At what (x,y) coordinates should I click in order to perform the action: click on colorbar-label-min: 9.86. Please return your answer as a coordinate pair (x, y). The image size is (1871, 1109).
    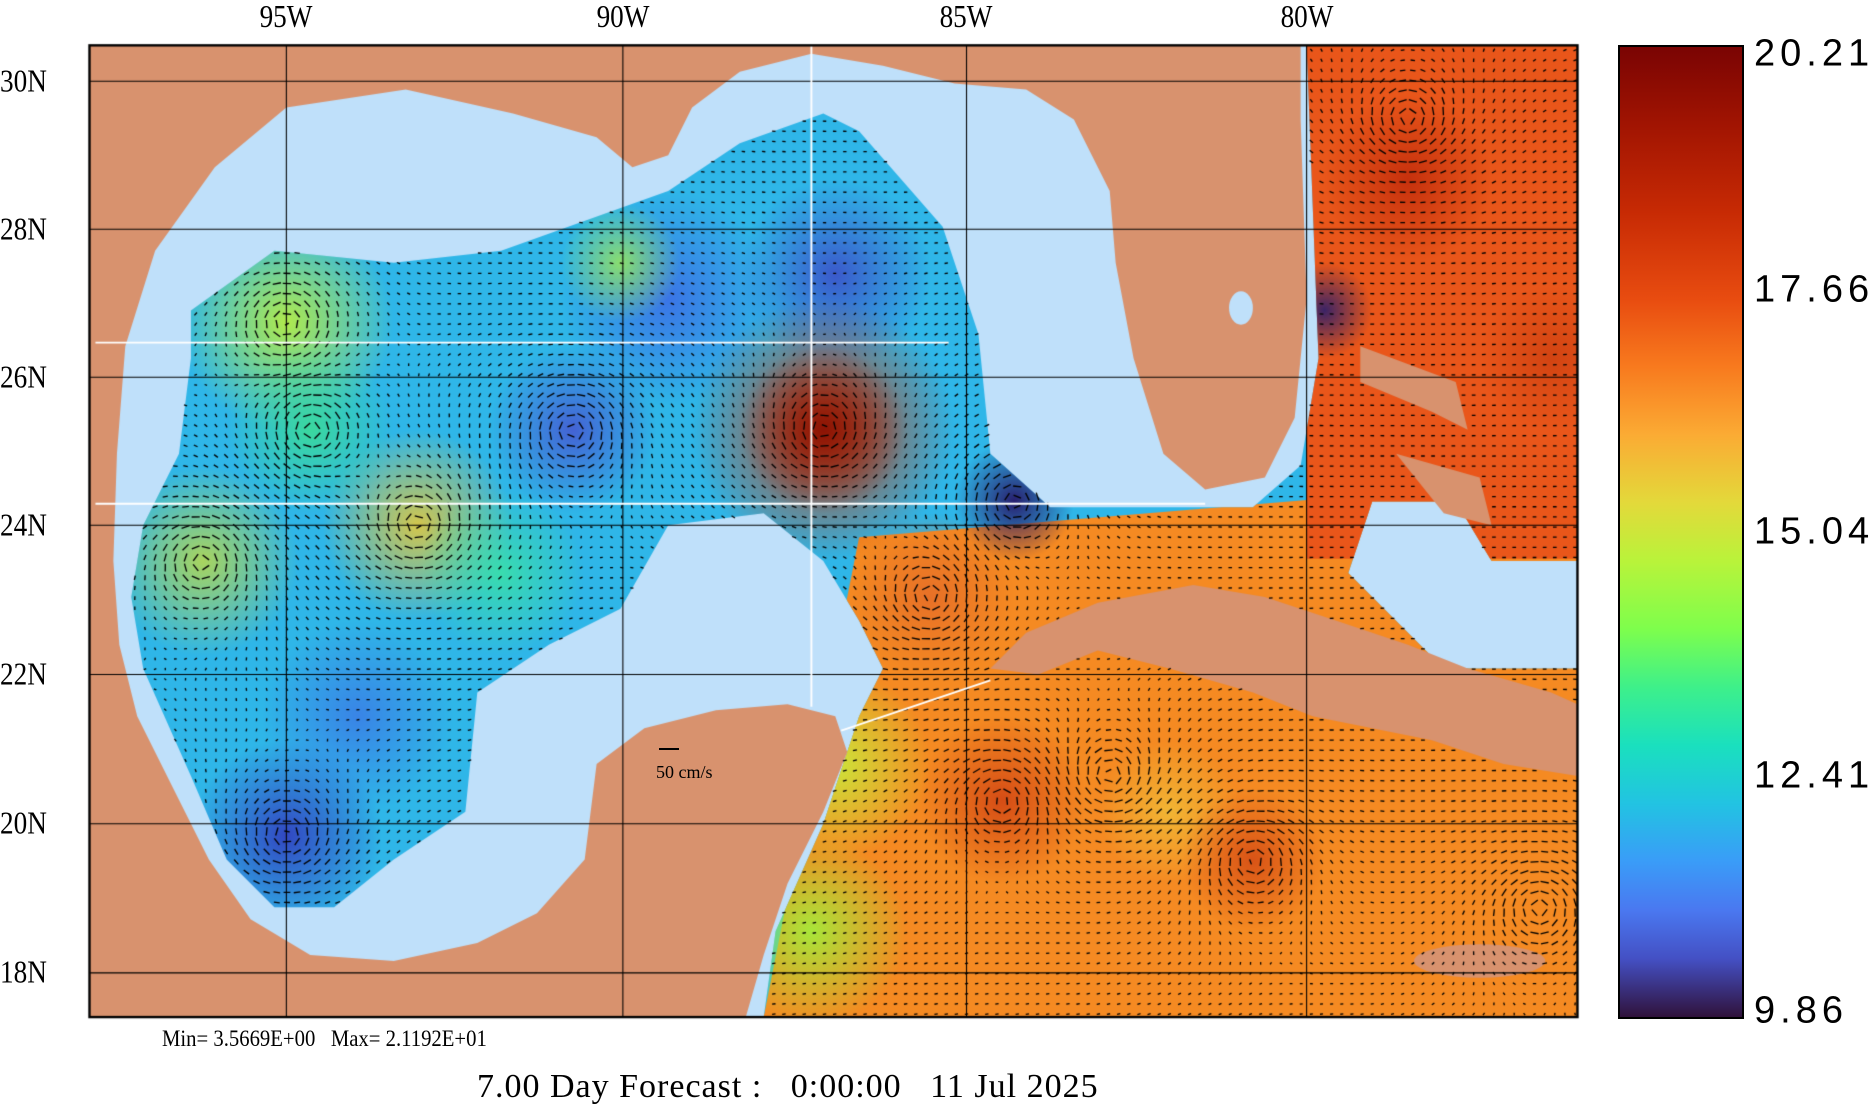
    Looking at the image, I should click on (1801, 1010).